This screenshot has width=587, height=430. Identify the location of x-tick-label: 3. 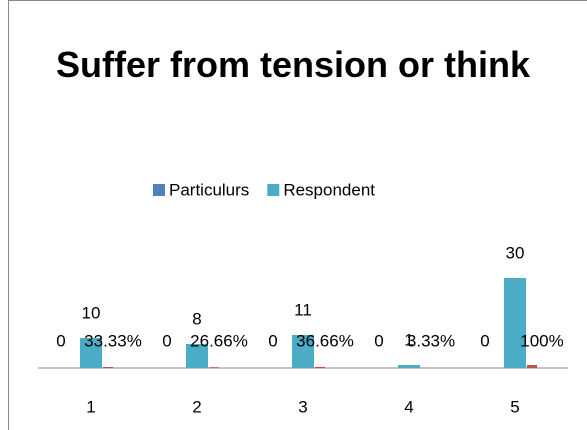
(302, 406).